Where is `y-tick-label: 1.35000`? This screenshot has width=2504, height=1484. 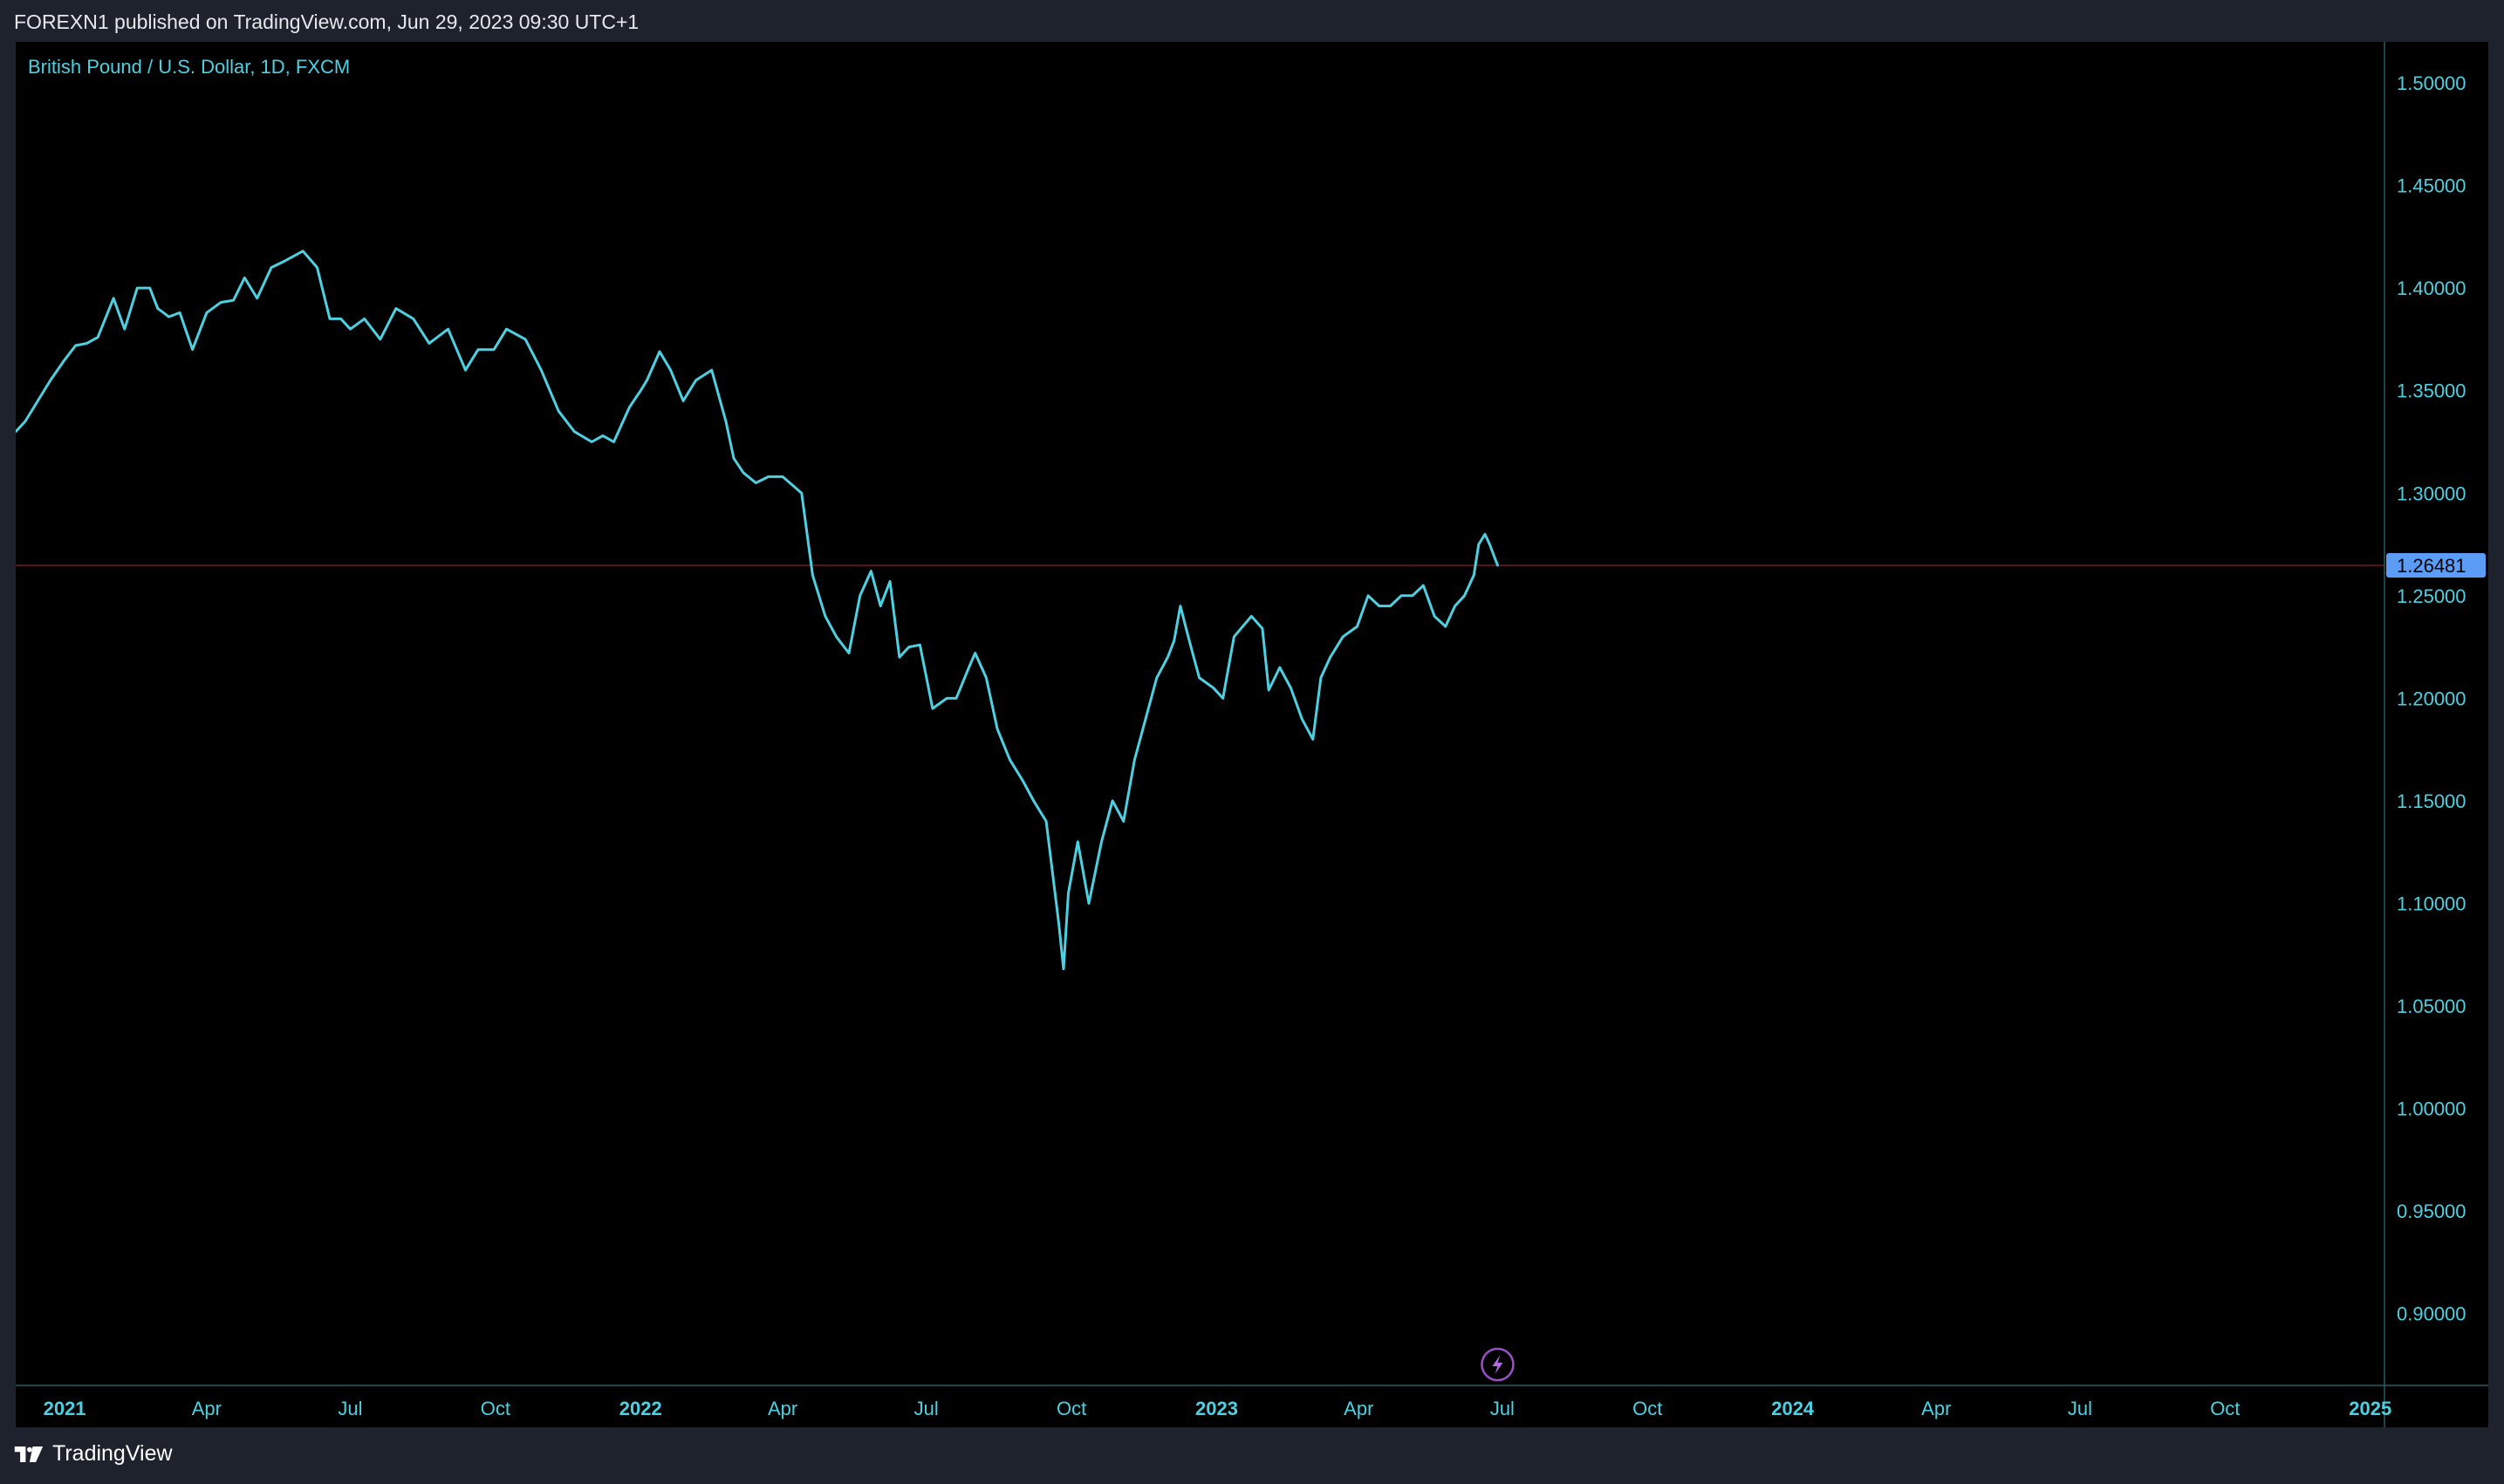
y-tick-label: 1.35000 is located at coordinates (2431, 391).